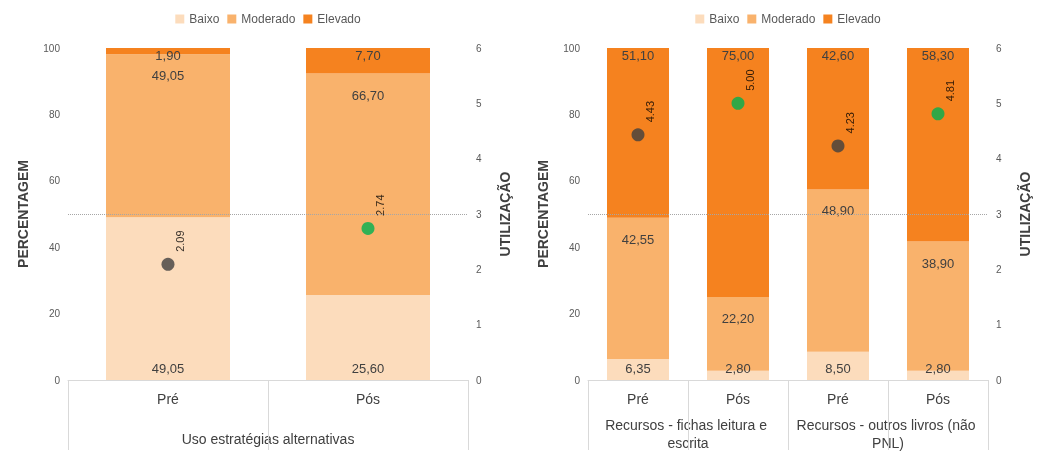  What do you see at coordinates (649, 111) in the screenshot?
I see `data-label: 4.43` at bounding box center [649, 111].